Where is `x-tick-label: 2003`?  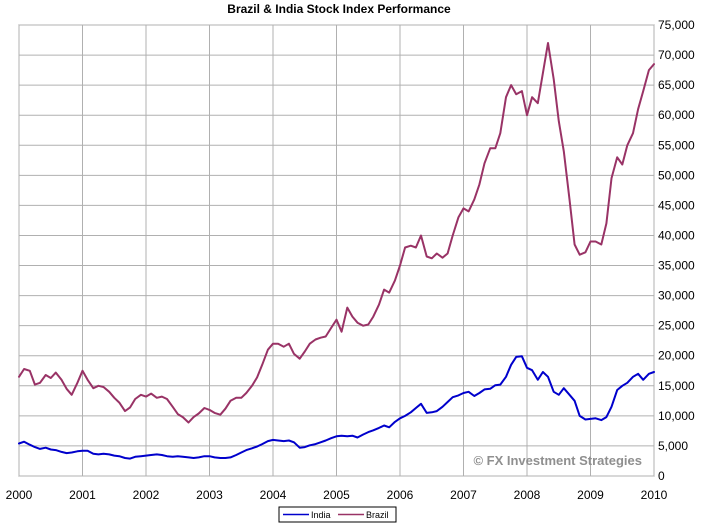
x-tick-label: 2003 is located at coordinates (209, 495).